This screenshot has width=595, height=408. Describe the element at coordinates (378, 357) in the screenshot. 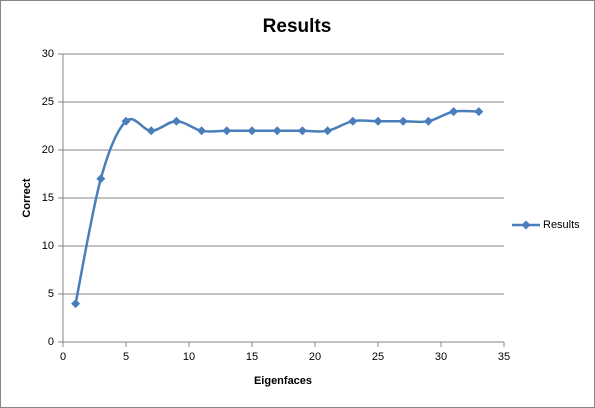

I see `x-tick-label: 25` at that location.